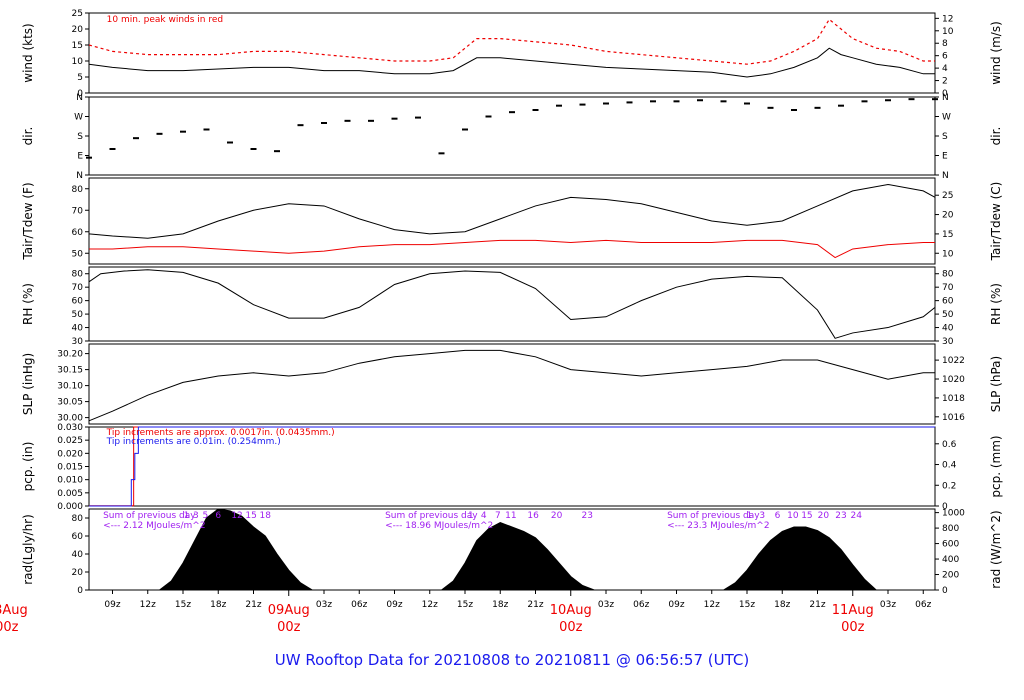 This screenshot has height=700, width=1024. I want to click on radiation-hour-label: 10, so click(793, 516).